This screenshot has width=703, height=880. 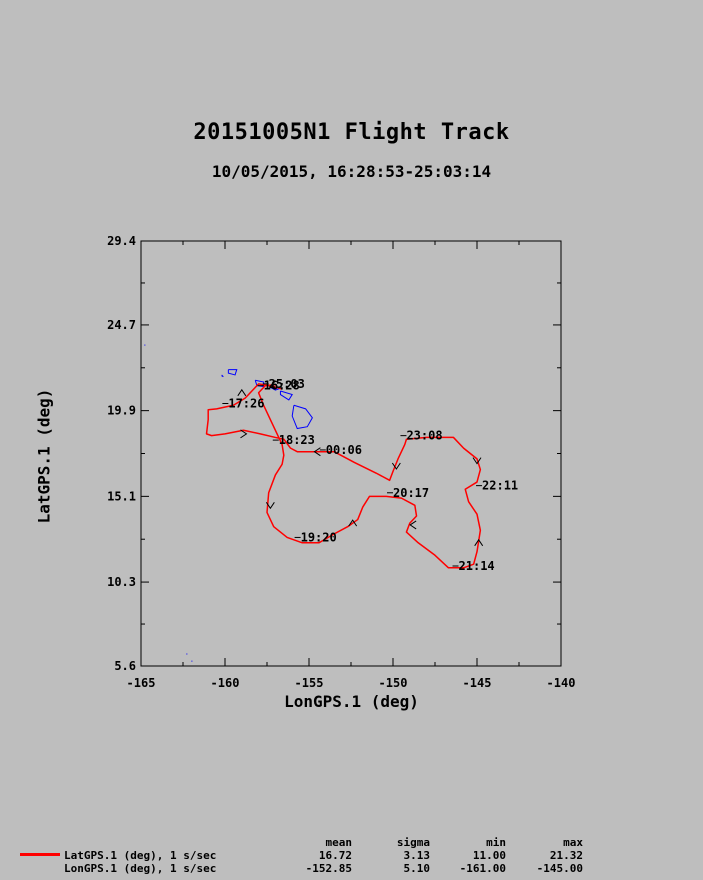 I want to click on flight-track-line, so click(x=343, y=476).